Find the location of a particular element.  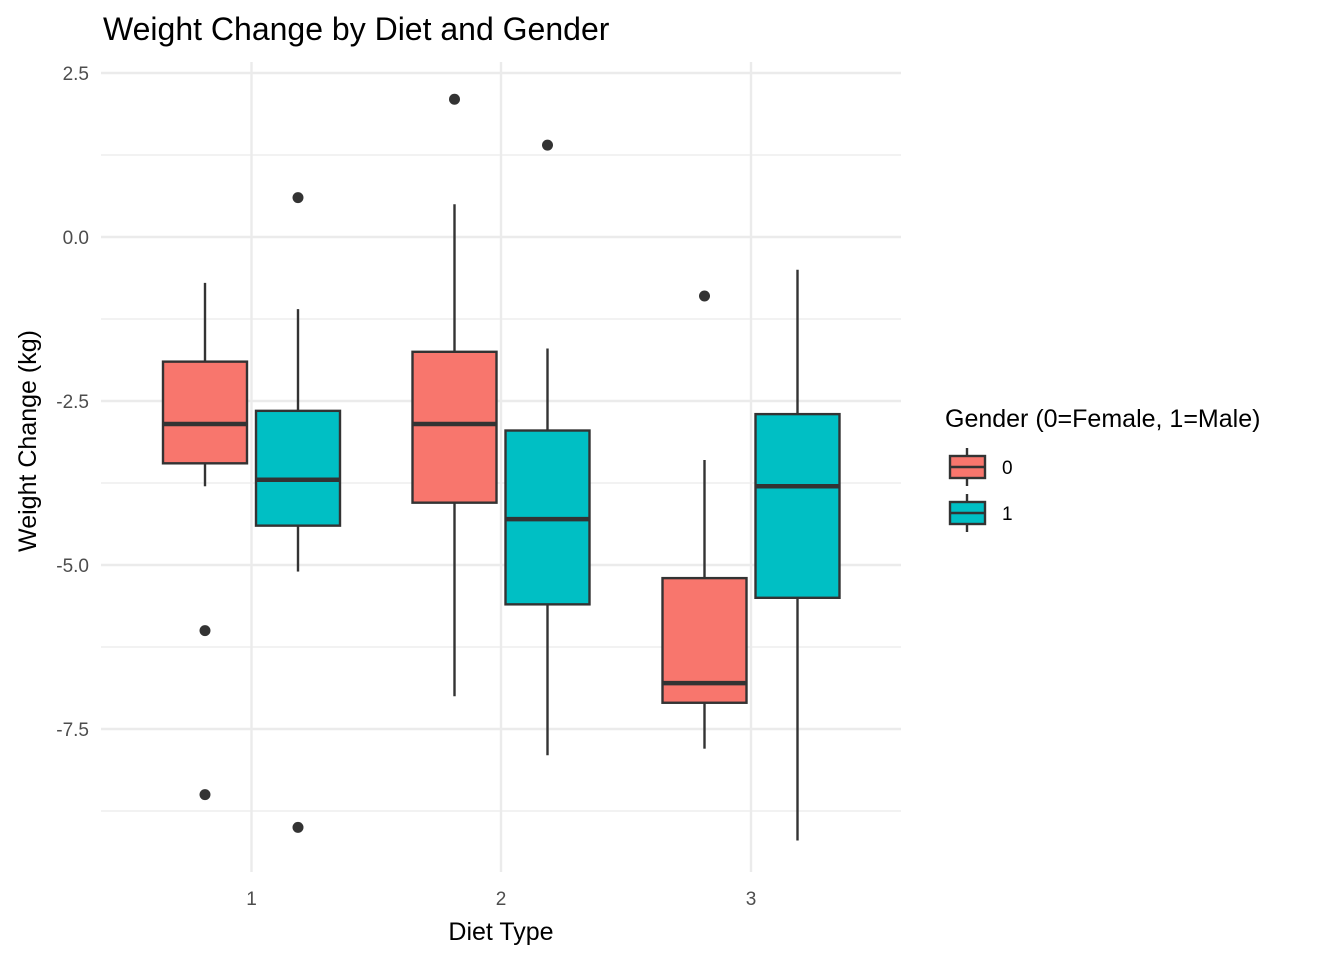

y-tick-label: -5.0 is located at coordinates (72, 566).